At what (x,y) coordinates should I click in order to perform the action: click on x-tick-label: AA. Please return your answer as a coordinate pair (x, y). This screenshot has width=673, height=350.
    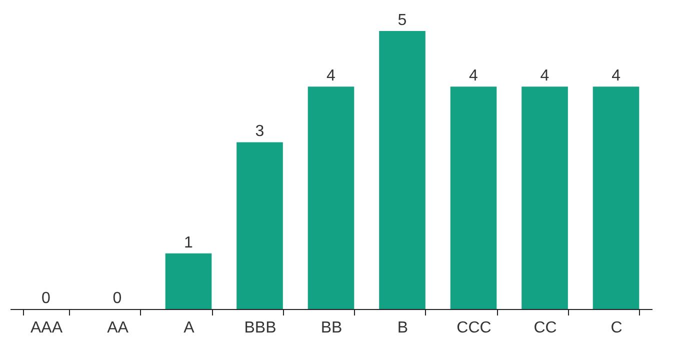
    Looking at the image, I should click on (118, 328).